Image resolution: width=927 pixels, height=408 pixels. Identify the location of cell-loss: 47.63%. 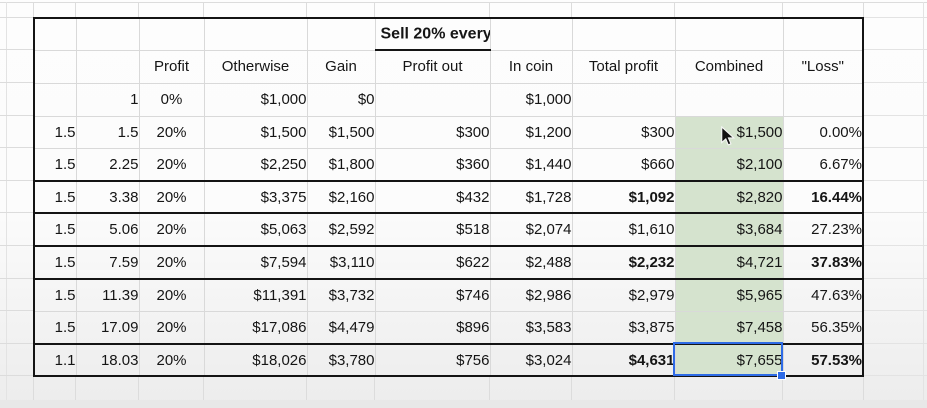
(822, 294).